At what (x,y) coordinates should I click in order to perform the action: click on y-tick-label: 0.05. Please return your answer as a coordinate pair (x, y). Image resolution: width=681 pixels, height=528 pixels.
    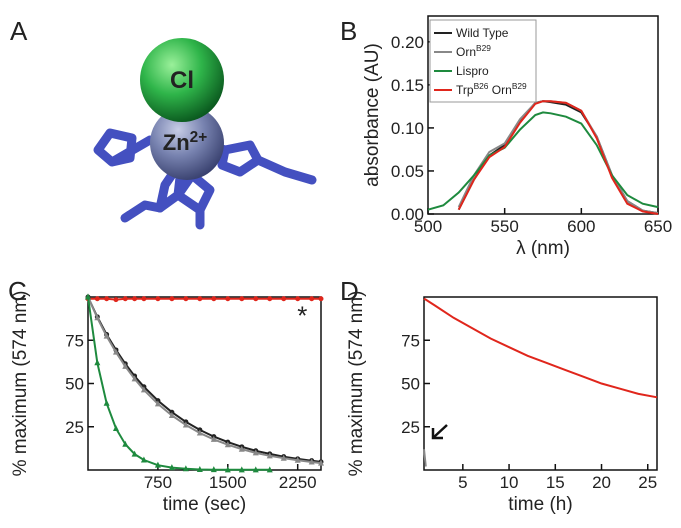
    Looking at the image, I should click on (407, 171).